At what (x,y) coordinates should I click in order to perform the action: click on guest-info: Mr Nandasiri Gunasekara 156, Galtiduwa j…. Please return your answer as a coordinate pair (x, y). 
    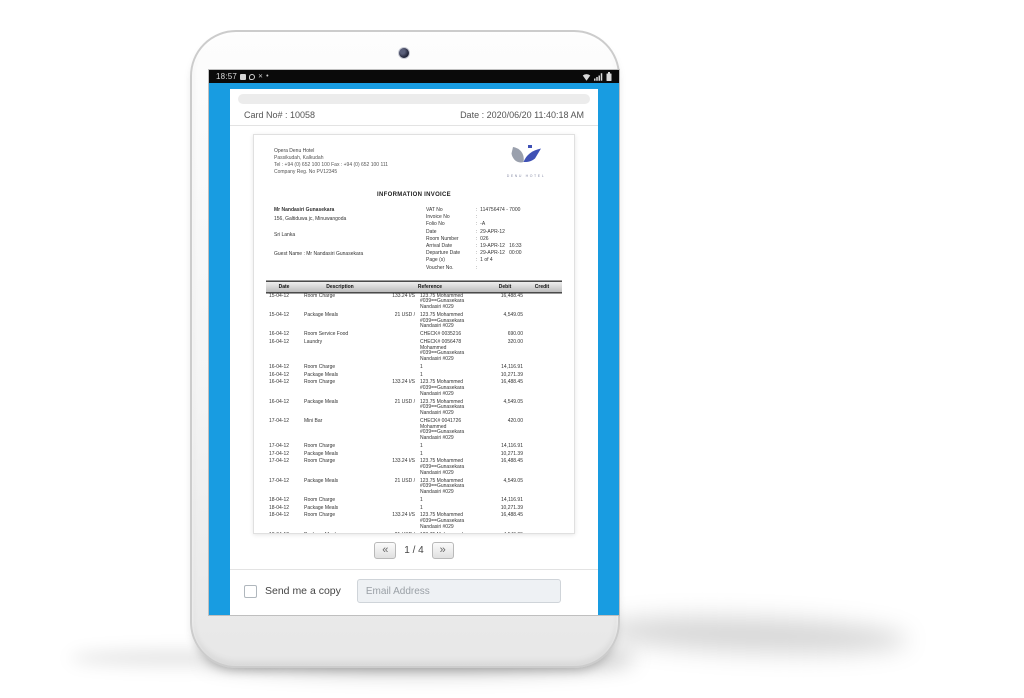
    Looking at the image, I should click on (337, 239).